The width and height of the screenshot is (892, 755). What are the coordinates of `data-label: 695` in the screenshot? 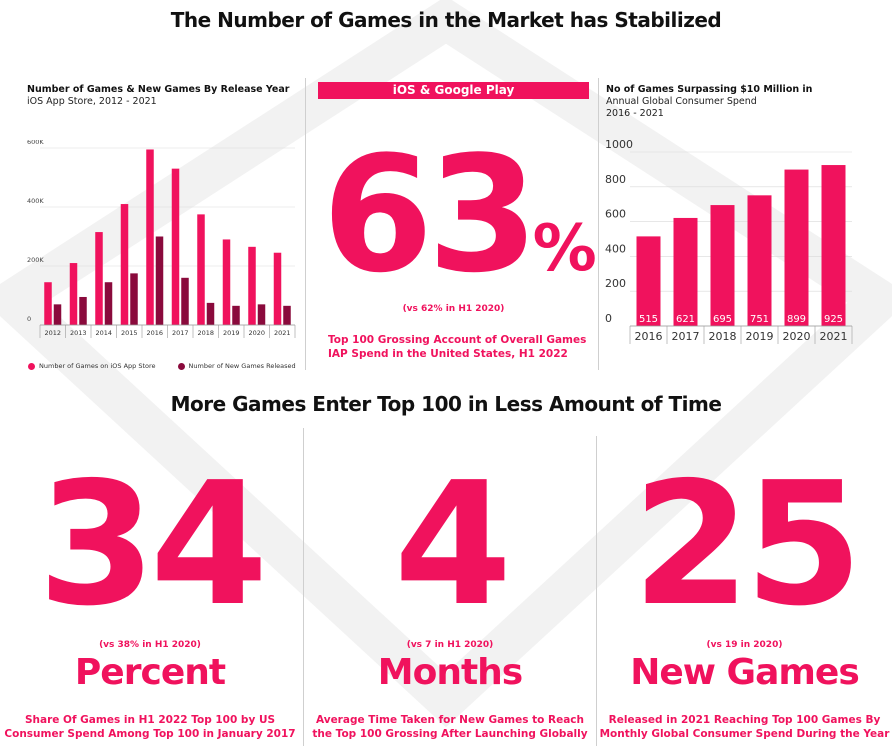 It's located at (722, 319).